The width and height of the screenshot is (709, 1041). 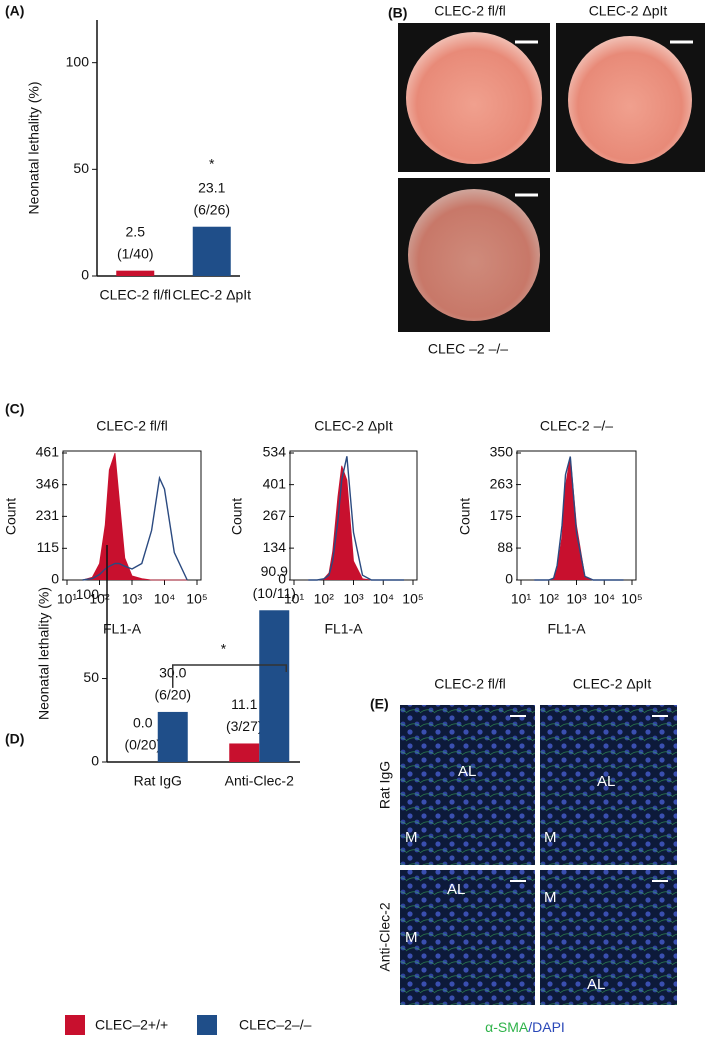 I want to click on caption: CLEC-2 fl/fl, so click(x=470, y=11).